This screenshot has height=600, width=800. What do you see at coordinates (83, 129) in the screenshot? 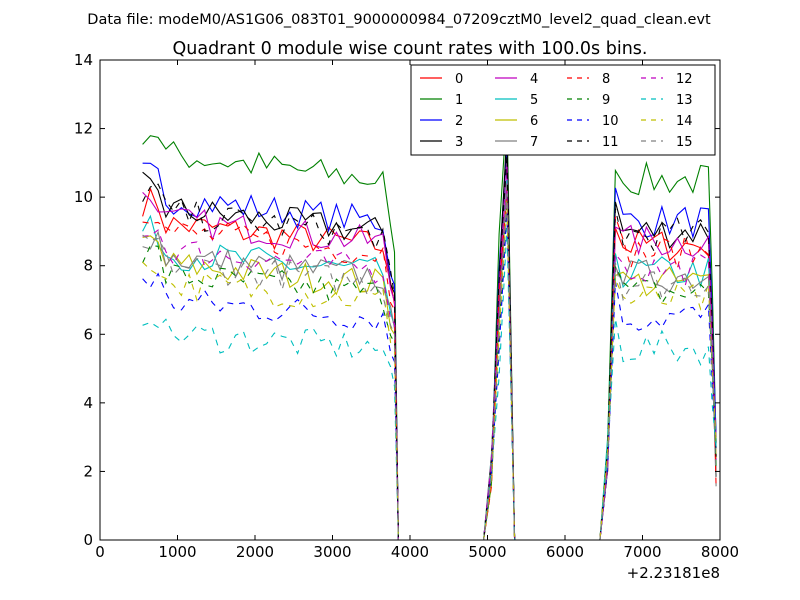
I see `y-tick-label: 12` at bounding box center [83, 129].